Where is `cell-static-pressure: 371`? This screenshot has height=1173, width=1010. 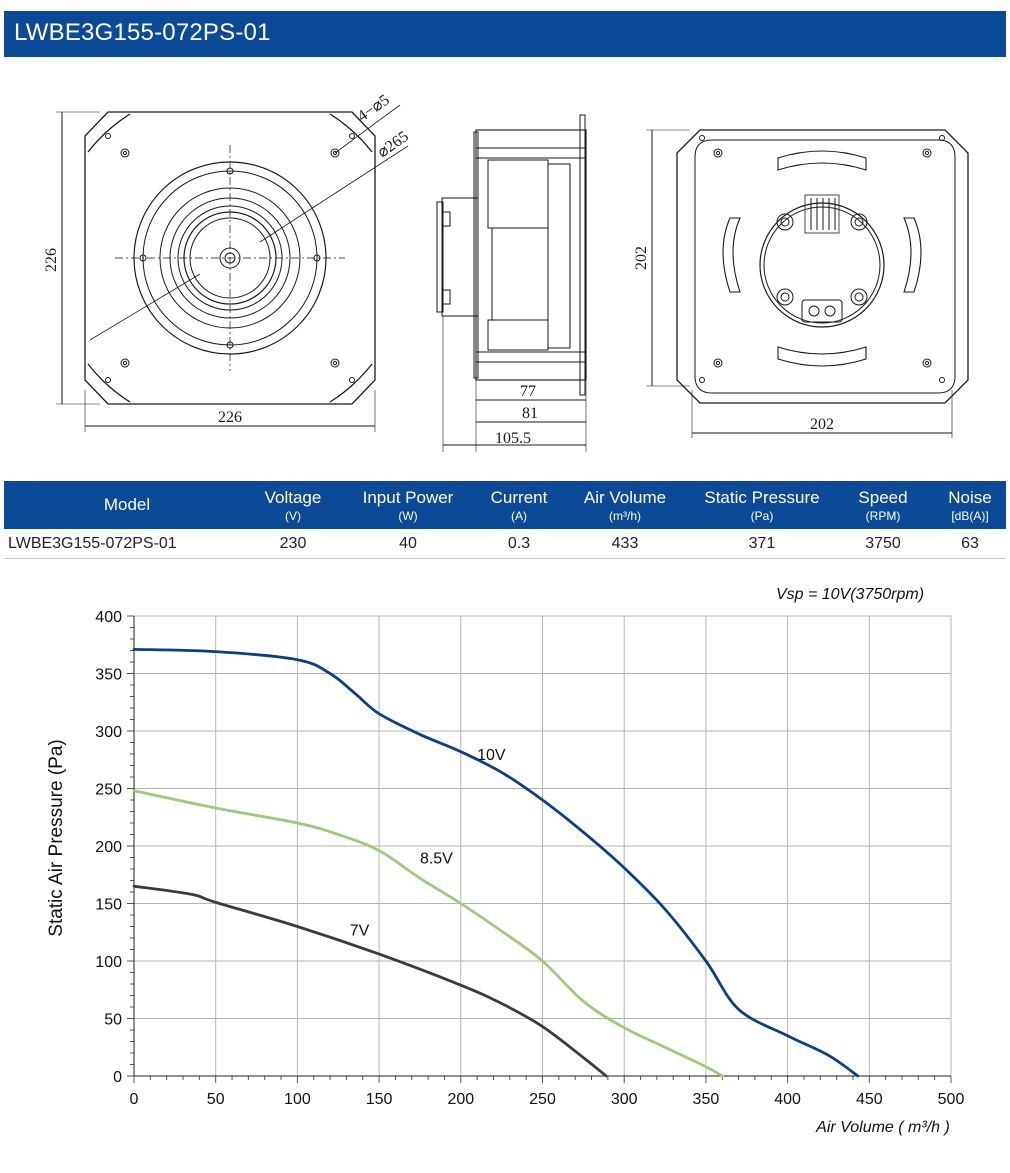
cell-static-pressure: 371 is located at coordinates (762, 544).